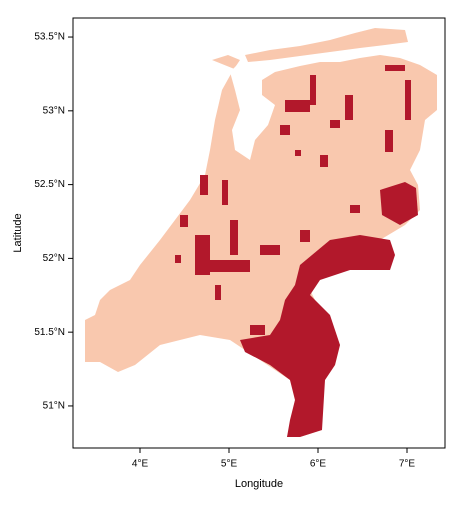 The image size is (460, 505). Describe the element at coordinates (229, 464) in the screenshot. I see `x-tick-label: 5°E` at that location.